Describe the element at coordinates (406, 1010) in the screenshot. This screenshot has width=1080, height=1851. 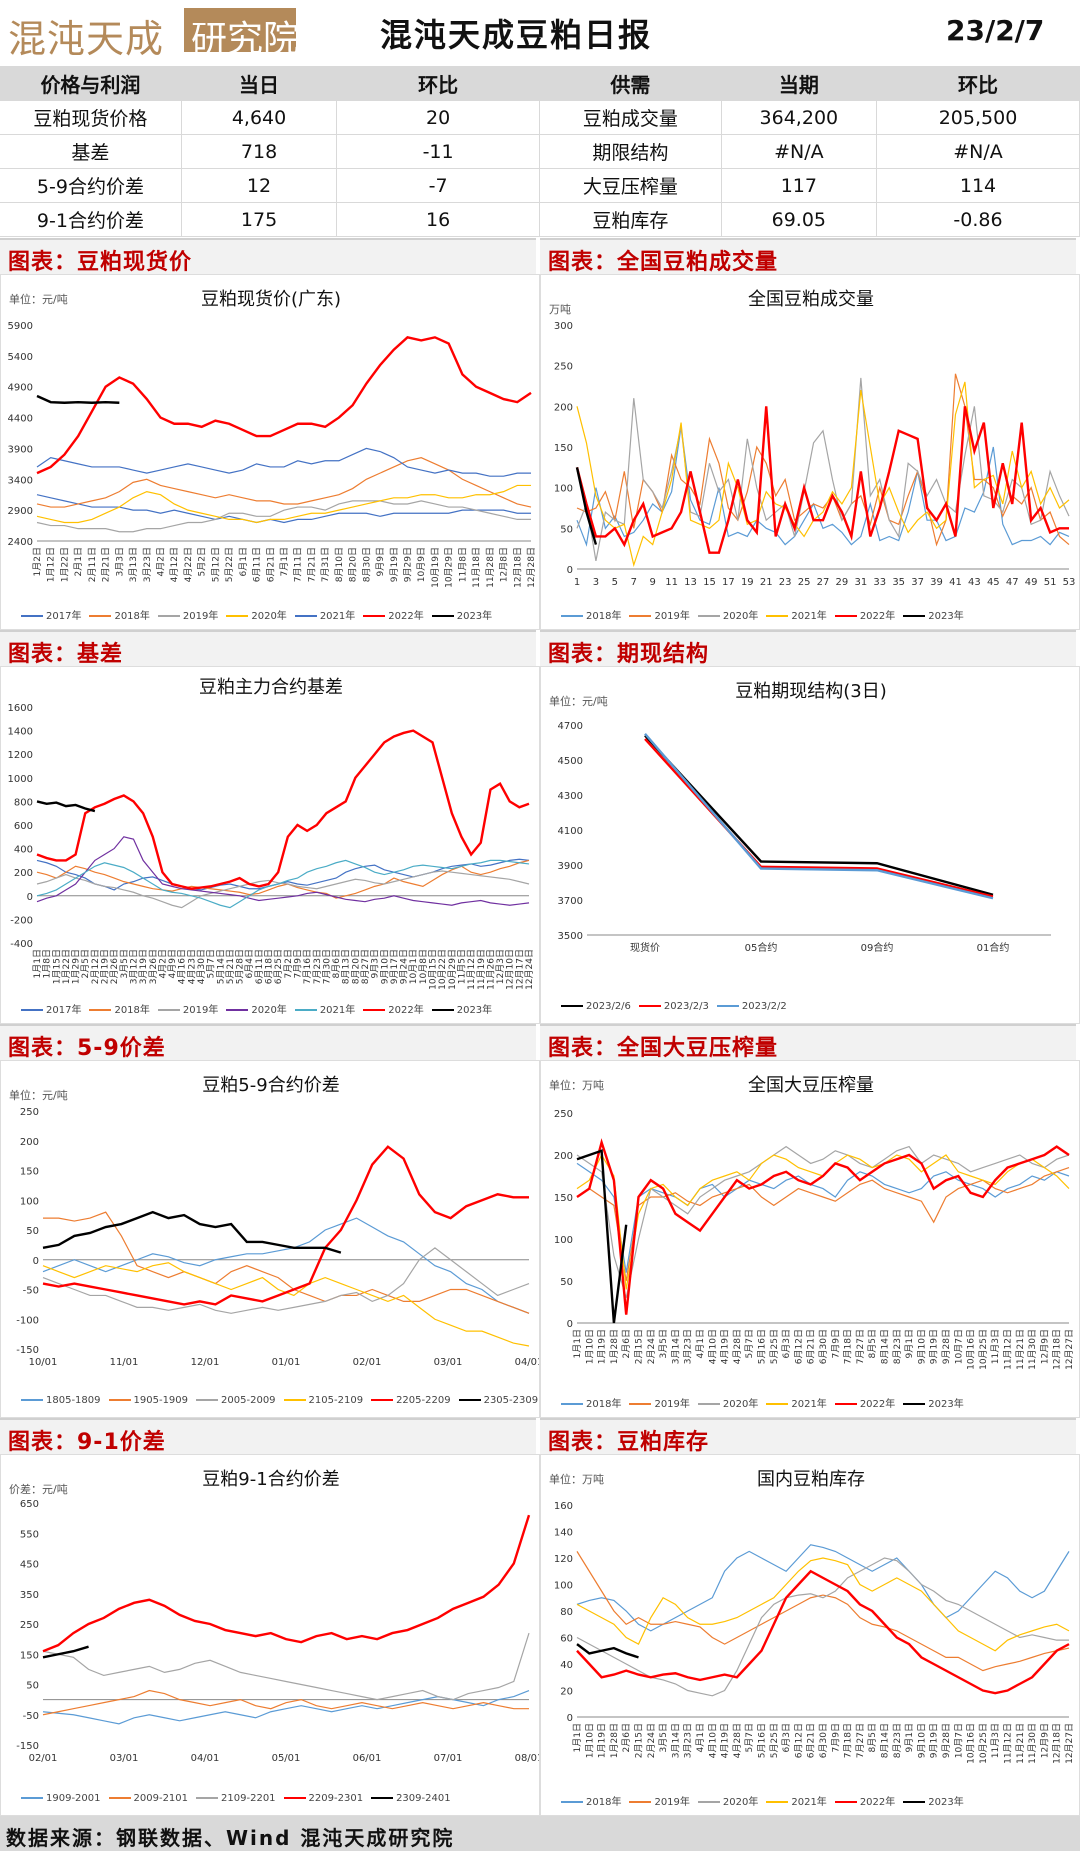
I see `legend-label: 2022年` at that location.